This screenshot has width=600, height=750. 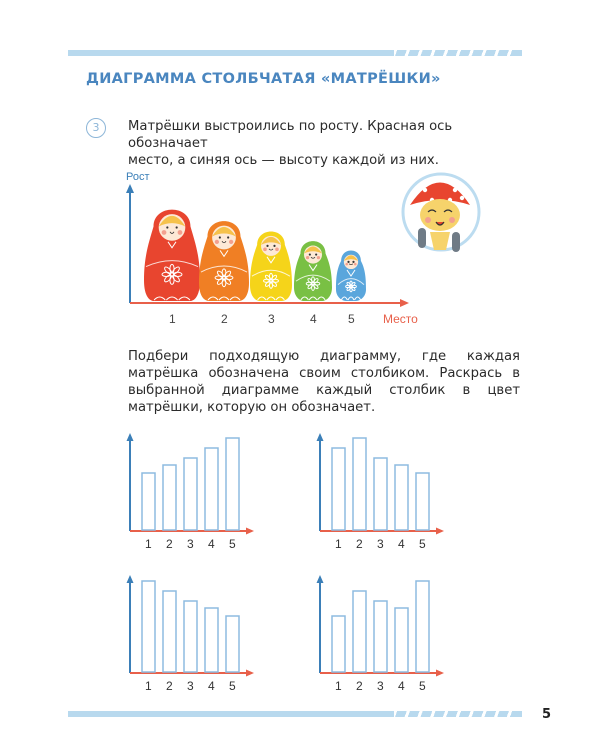 I want to click on place-label-2: 2, so click(x=224, y=319).